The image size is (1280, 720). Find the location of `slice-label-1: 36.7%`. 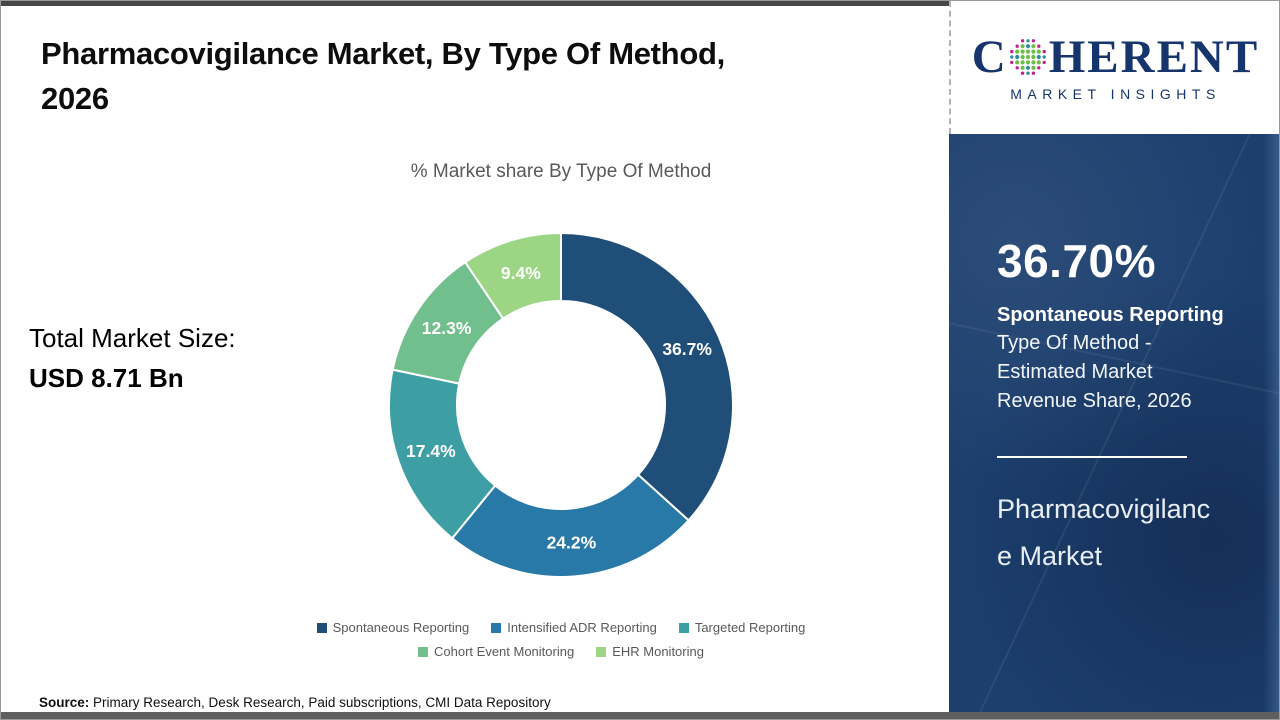

slice-label-1: 36.7% is located at coordinates (687, 349).